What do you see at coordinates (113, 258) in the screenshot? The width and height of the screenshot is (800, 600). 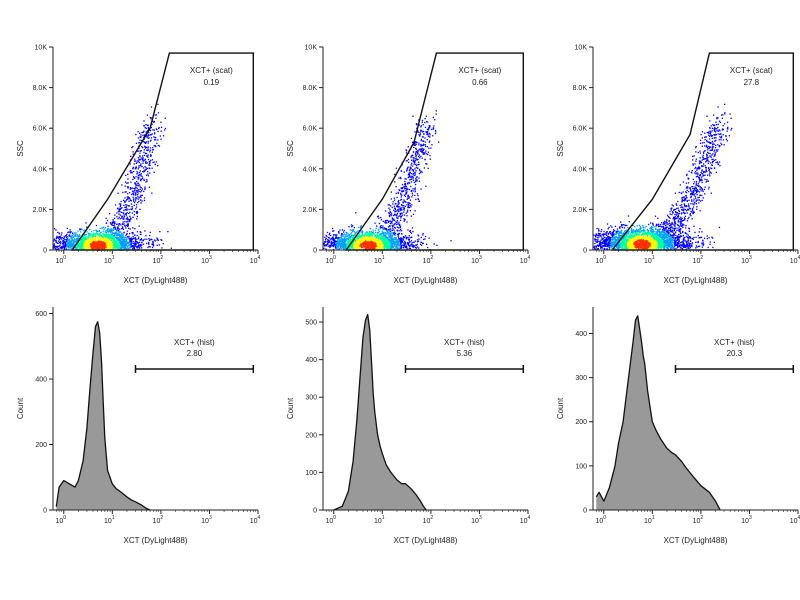 I see `x-tick-exponent: 1` at bounding box center [113, 258].